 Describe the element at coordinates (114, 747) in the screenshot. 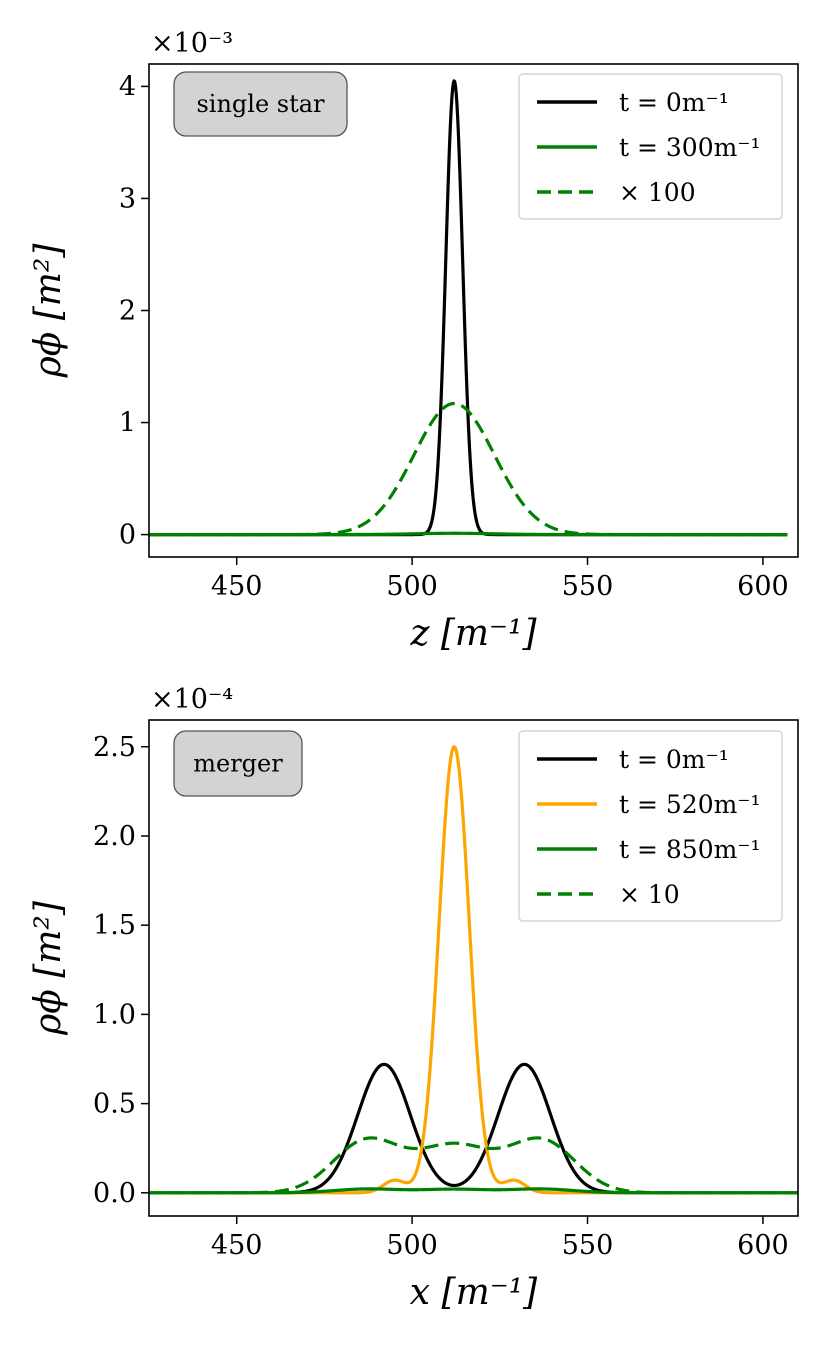

I see `y-tick-label: 2.5` at that location.